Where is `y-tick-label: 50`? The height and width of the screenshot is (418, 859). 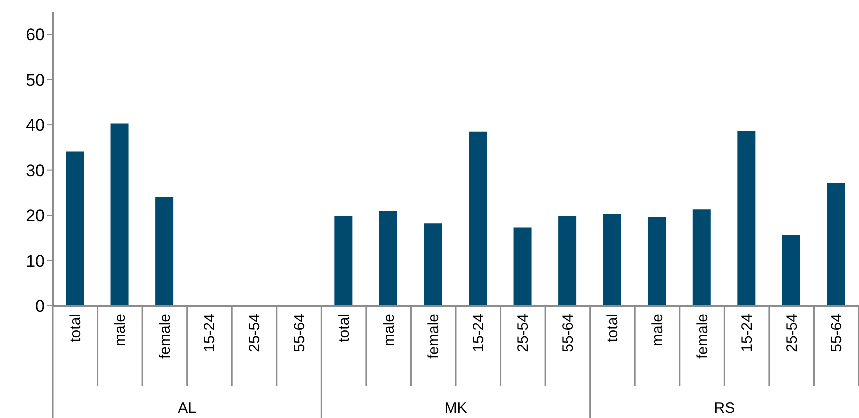 y-tick-label: 50 is located at coordinates (35, 80).